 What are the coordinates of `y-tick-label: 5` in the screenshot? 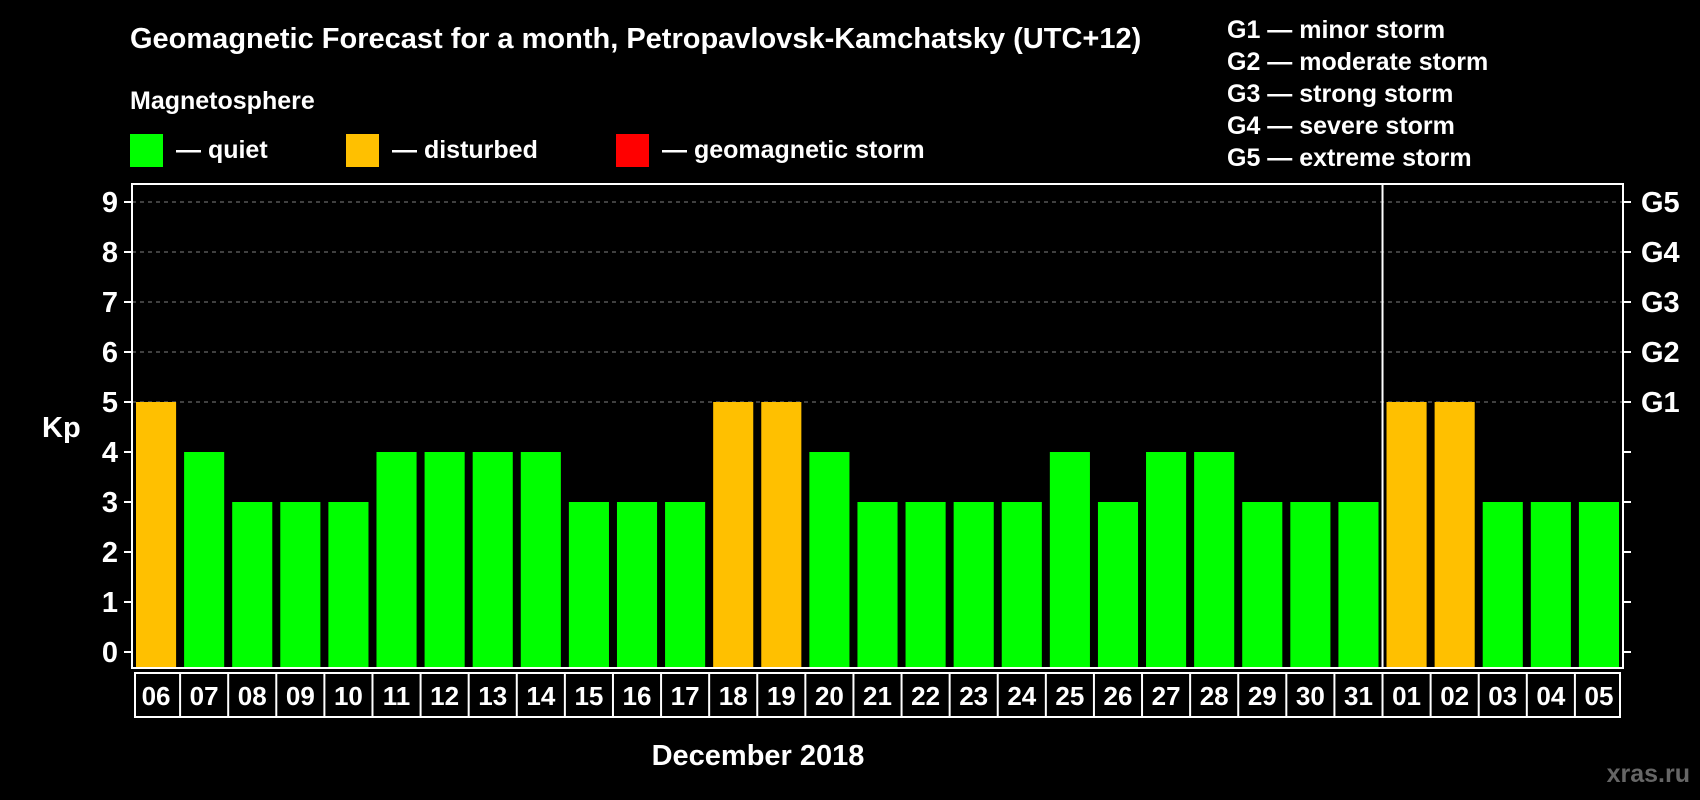 It's located at (110, 403).